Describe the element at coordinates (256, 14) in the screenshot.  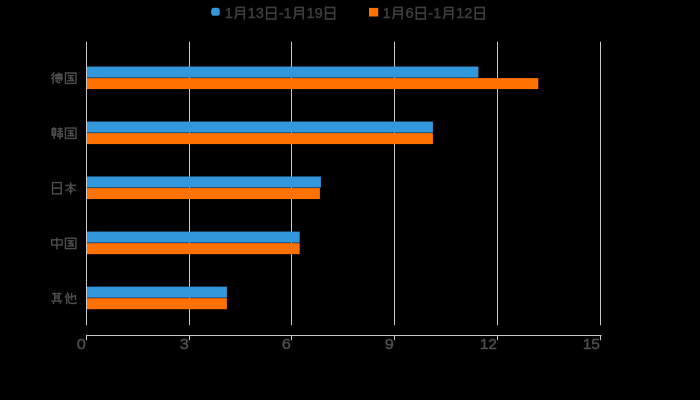
I see `svg-text: 13` at that location.